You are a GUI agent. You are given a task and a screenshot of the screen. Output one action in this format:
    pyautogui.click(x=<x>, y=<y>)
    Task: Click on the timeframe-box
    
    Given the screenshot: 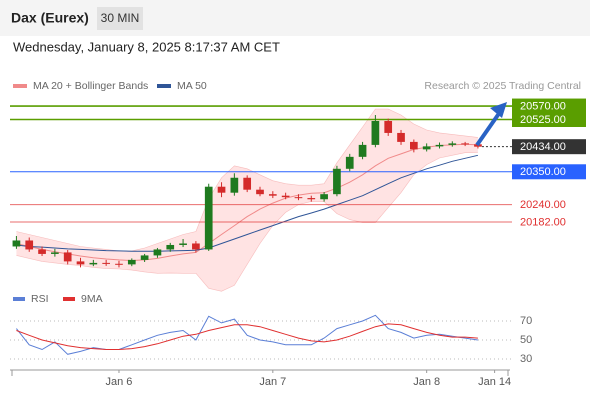 What is the action you would take?
    pyautogui.click(x=120, y=18)
    